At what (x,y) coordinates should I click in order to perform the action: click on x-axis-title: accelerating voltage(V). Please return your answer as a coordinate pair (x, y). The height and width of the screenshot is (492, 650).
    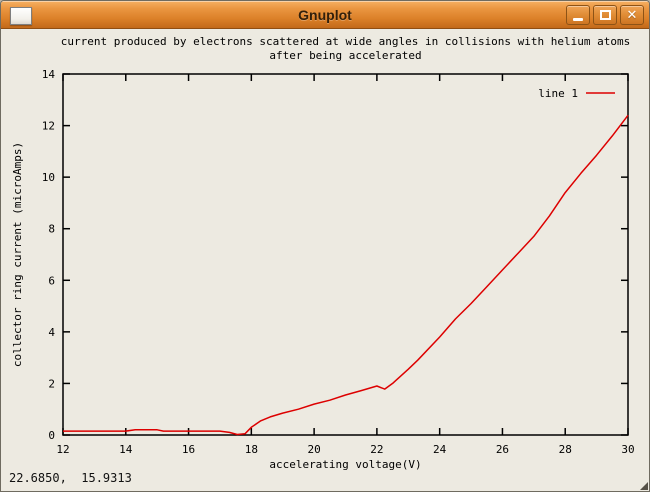
    Looking at the image, I should click on (345, 464).